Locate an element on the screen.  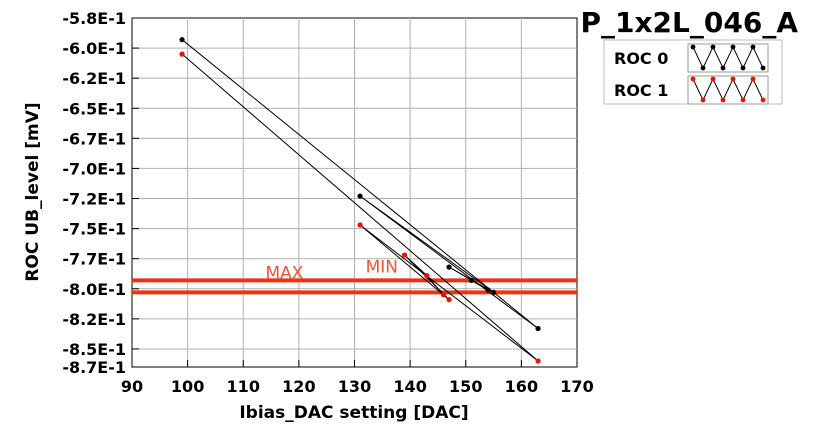
chart-title: P_1x2L_046_A is located at coordinates (689, 22).